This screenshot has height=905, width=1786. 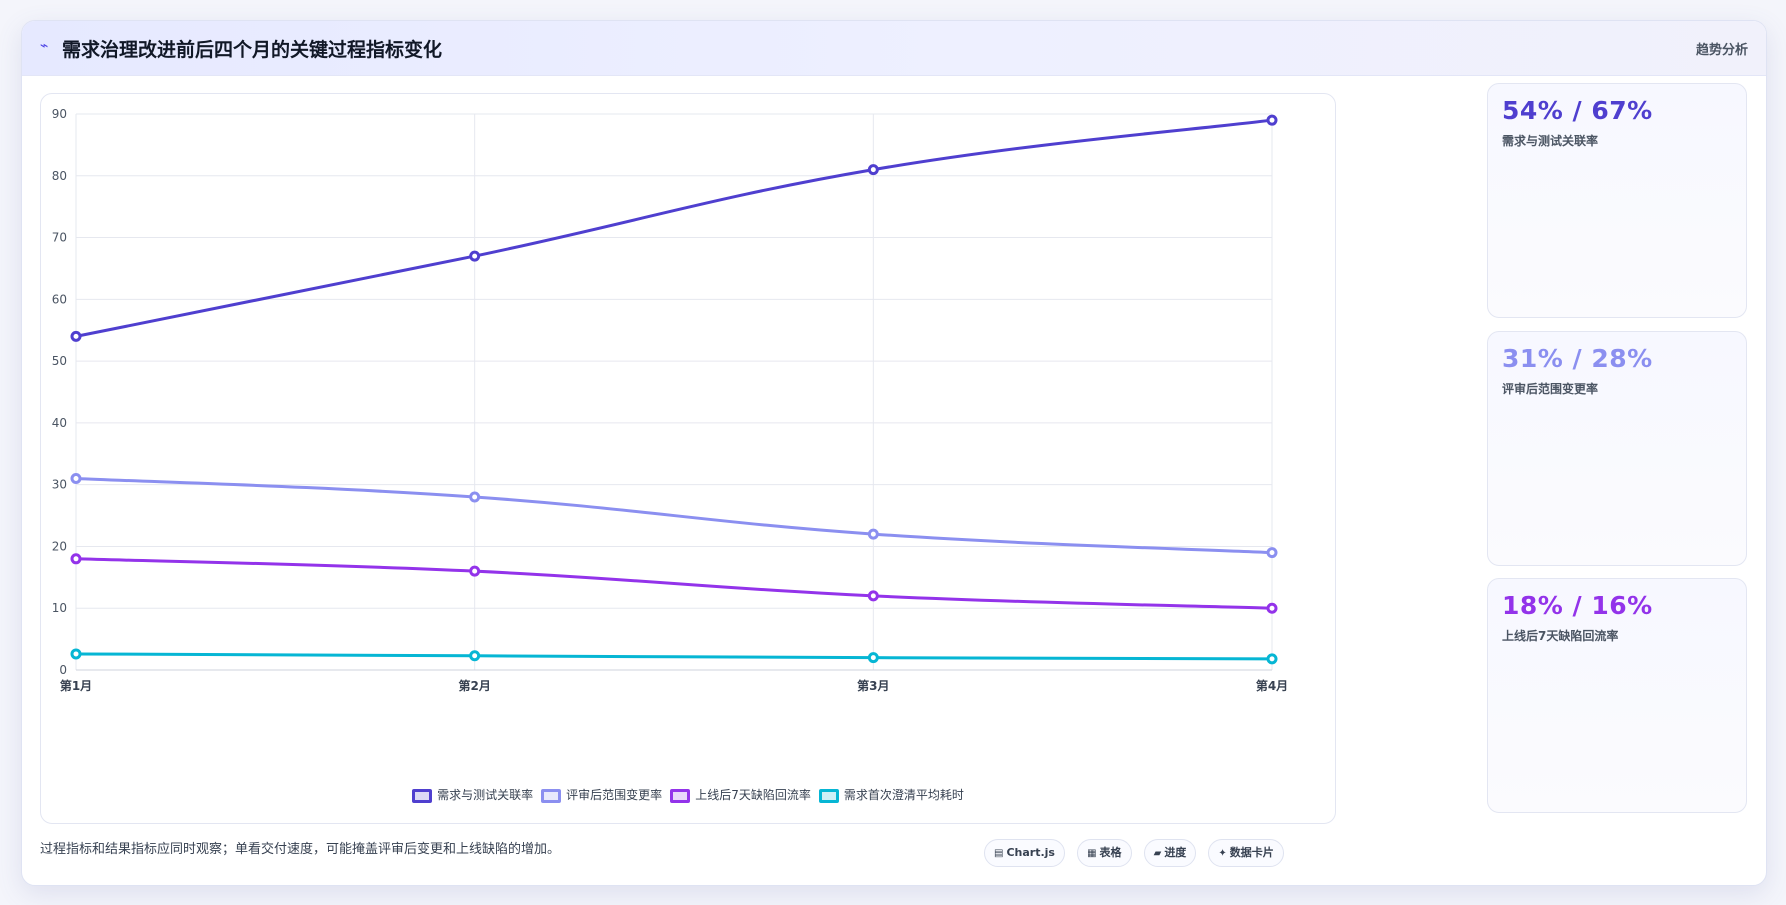 I want to click on legend-label: 评审后范围变更率, so click(x=614, y=795).